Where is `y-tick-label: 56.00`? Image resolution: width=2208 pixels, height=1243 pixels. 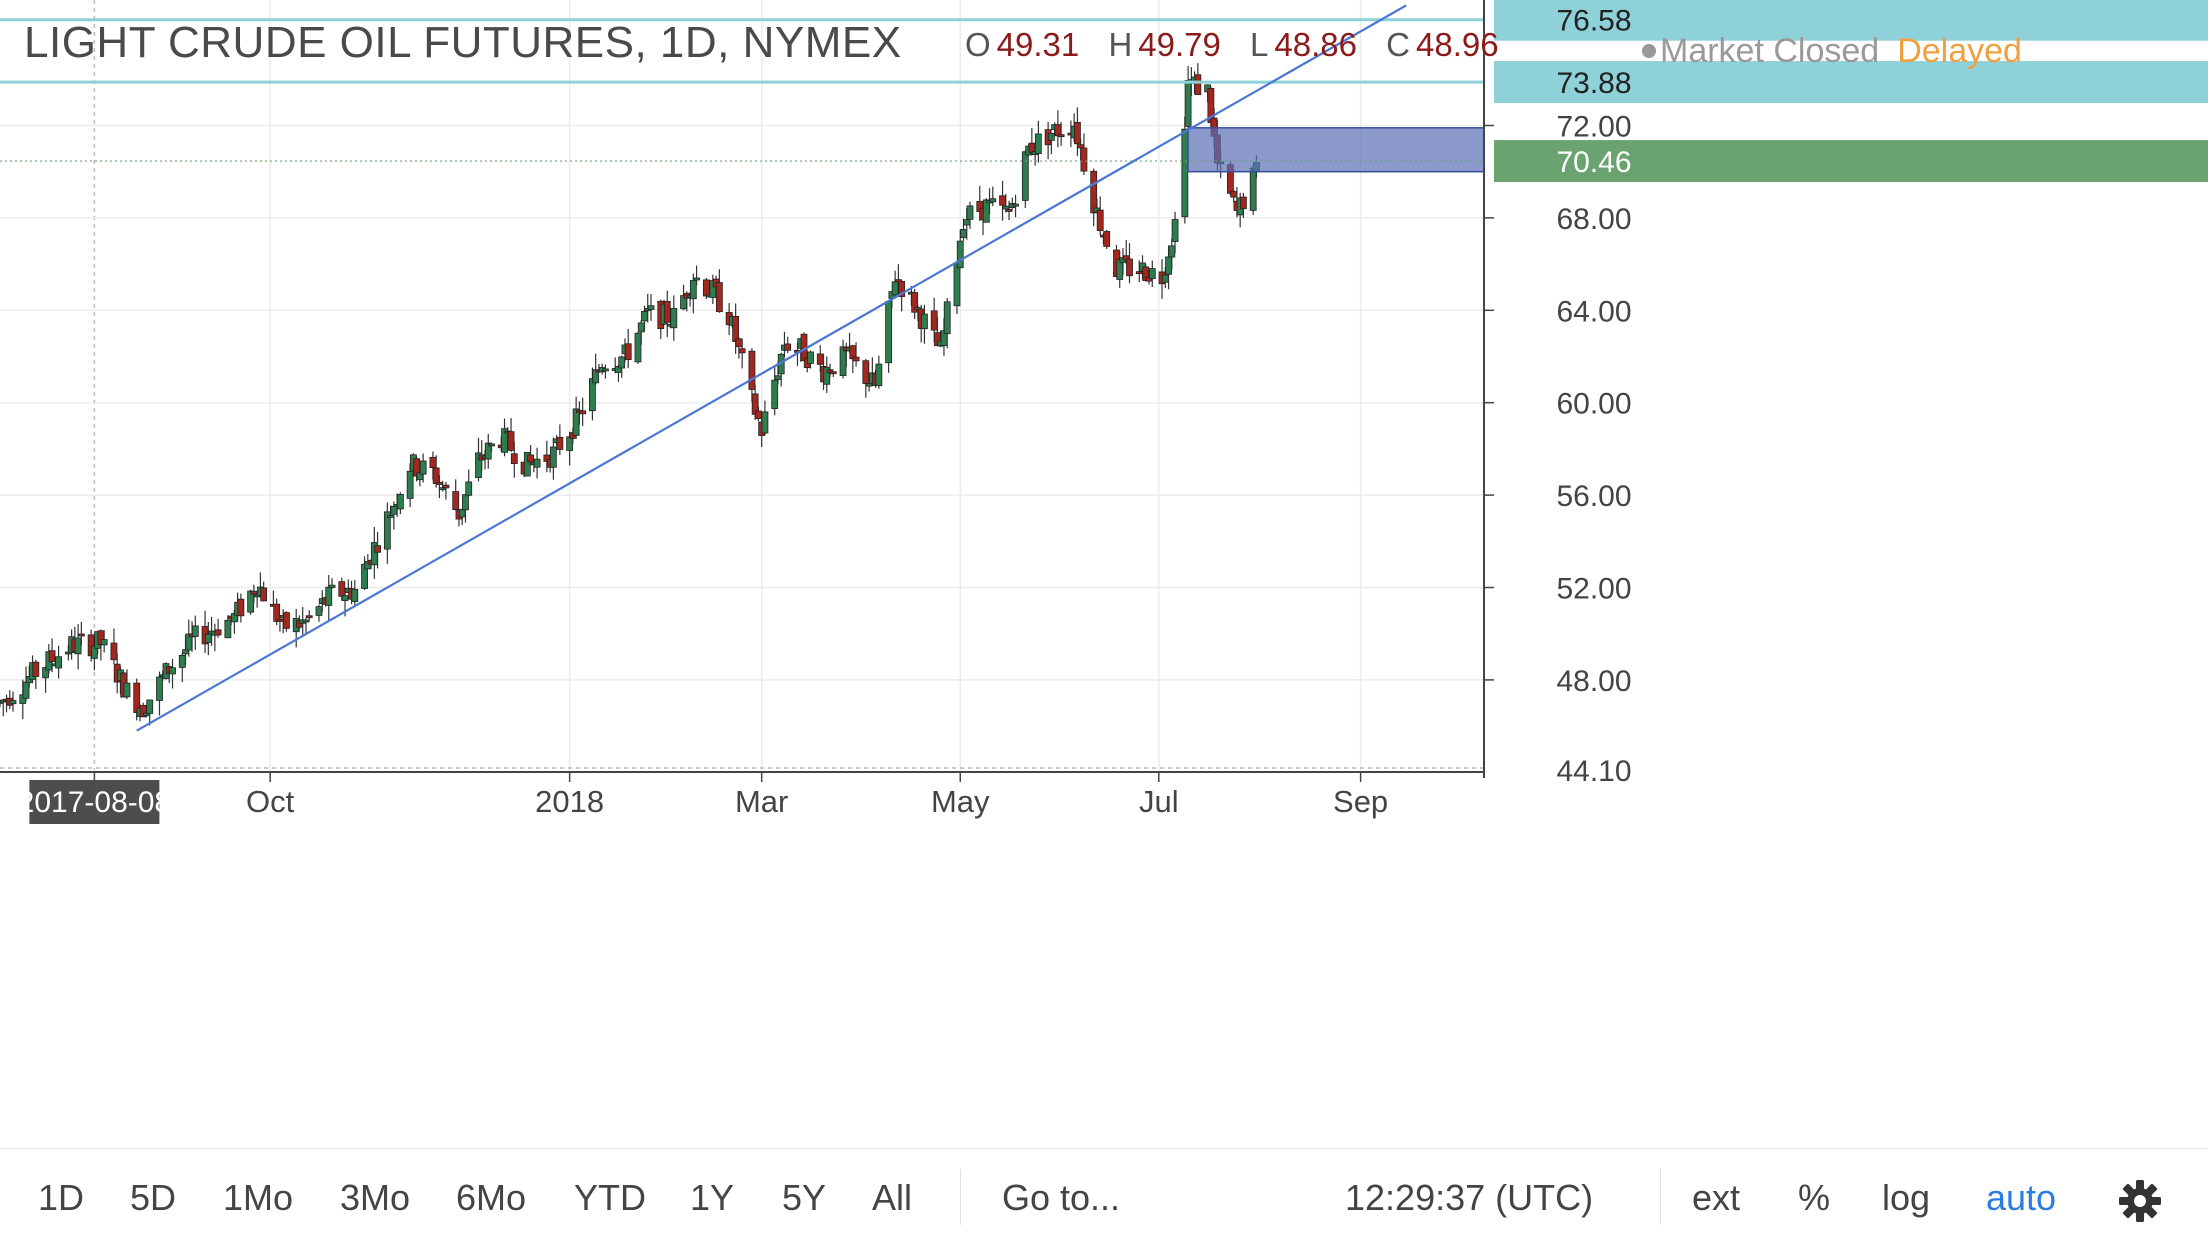
y-tick-label: 56.00 is located at coordinates (1593, 496).